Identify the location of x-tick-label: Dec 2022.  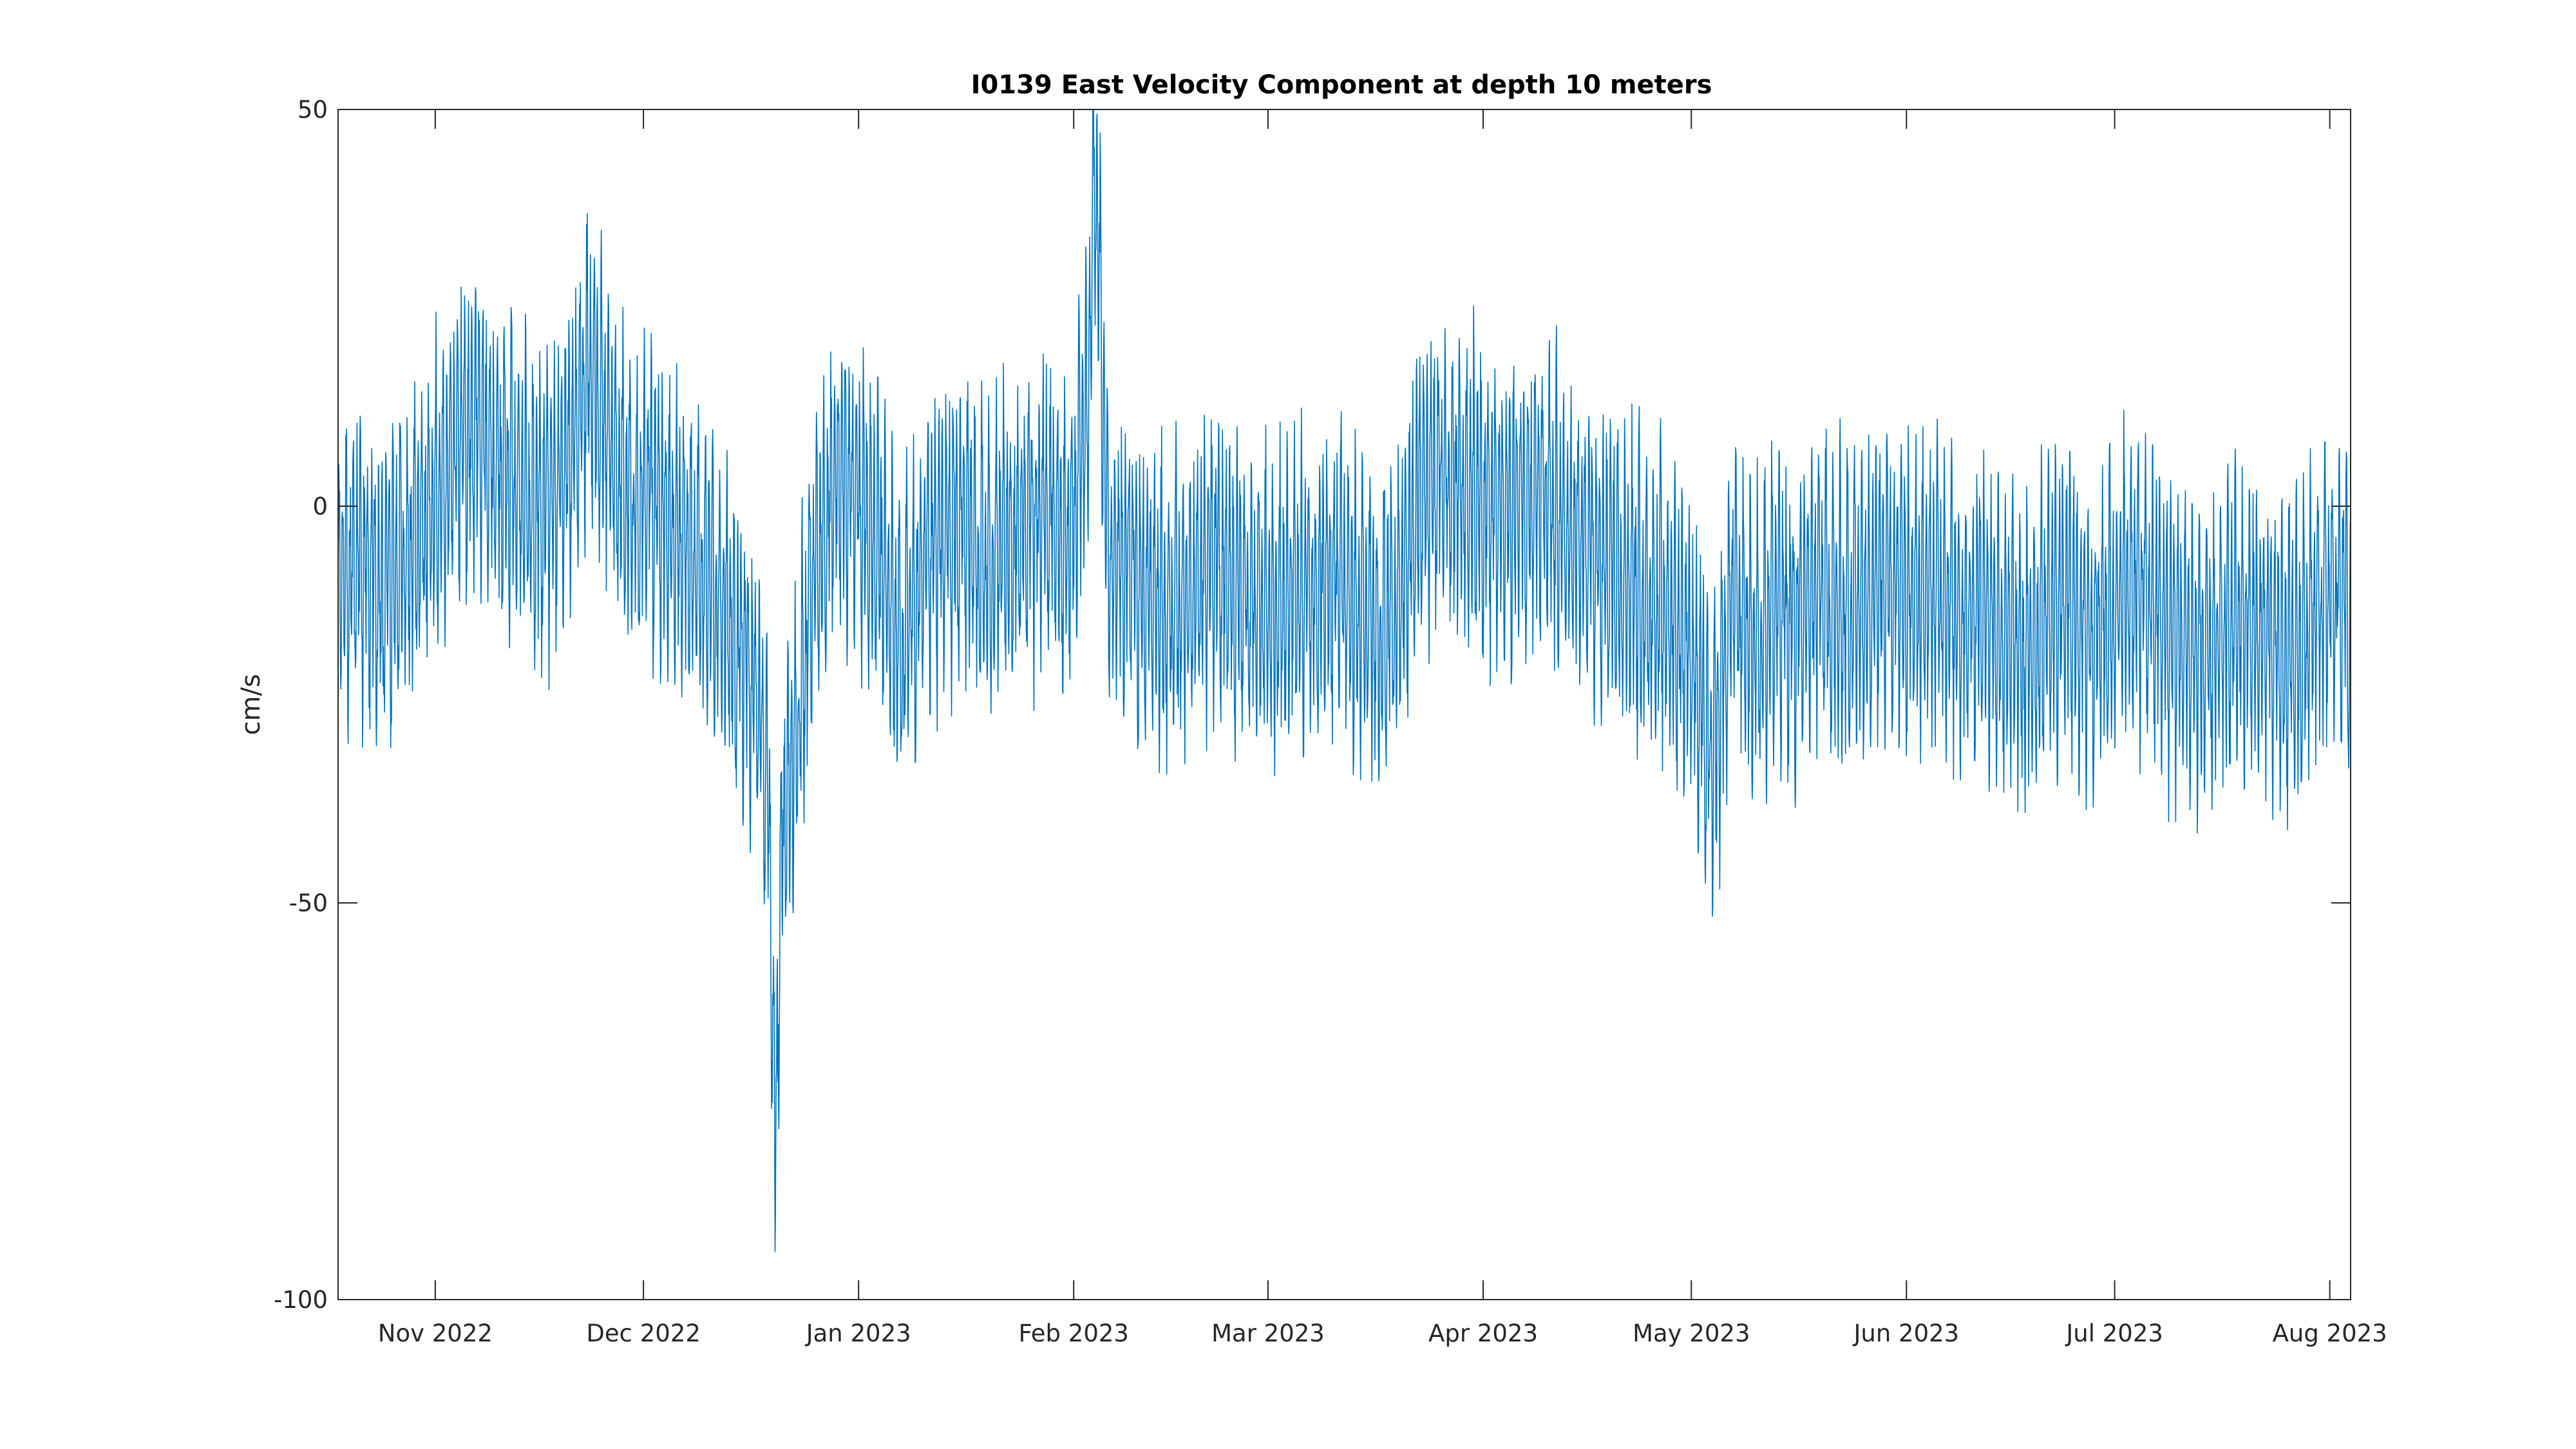
(643, 1333).